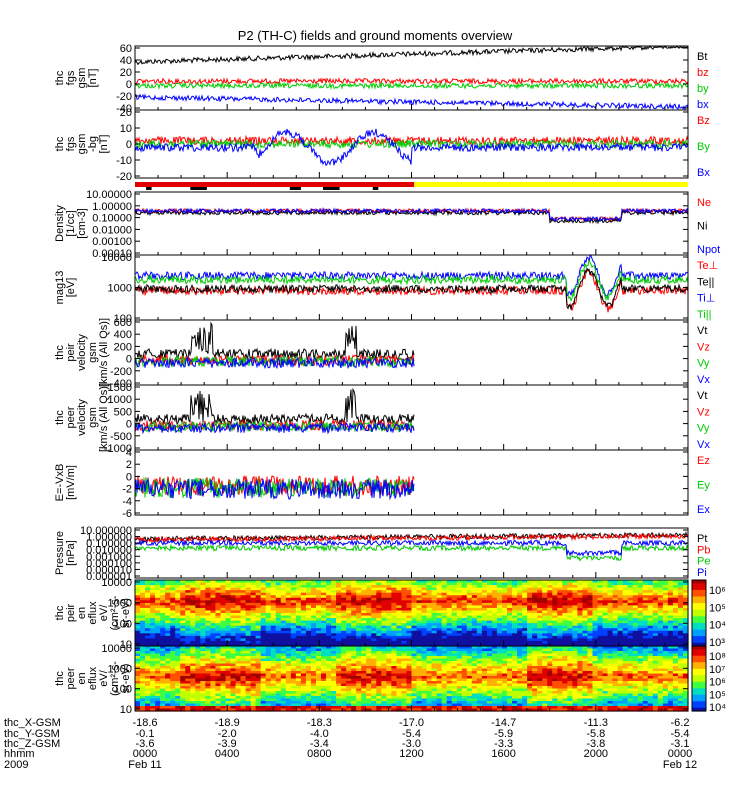  What do you see at coordinates (71, 223) in the screenshot?
I see `y-axis-label: [1/cc]` at bounding box center [71, 223].